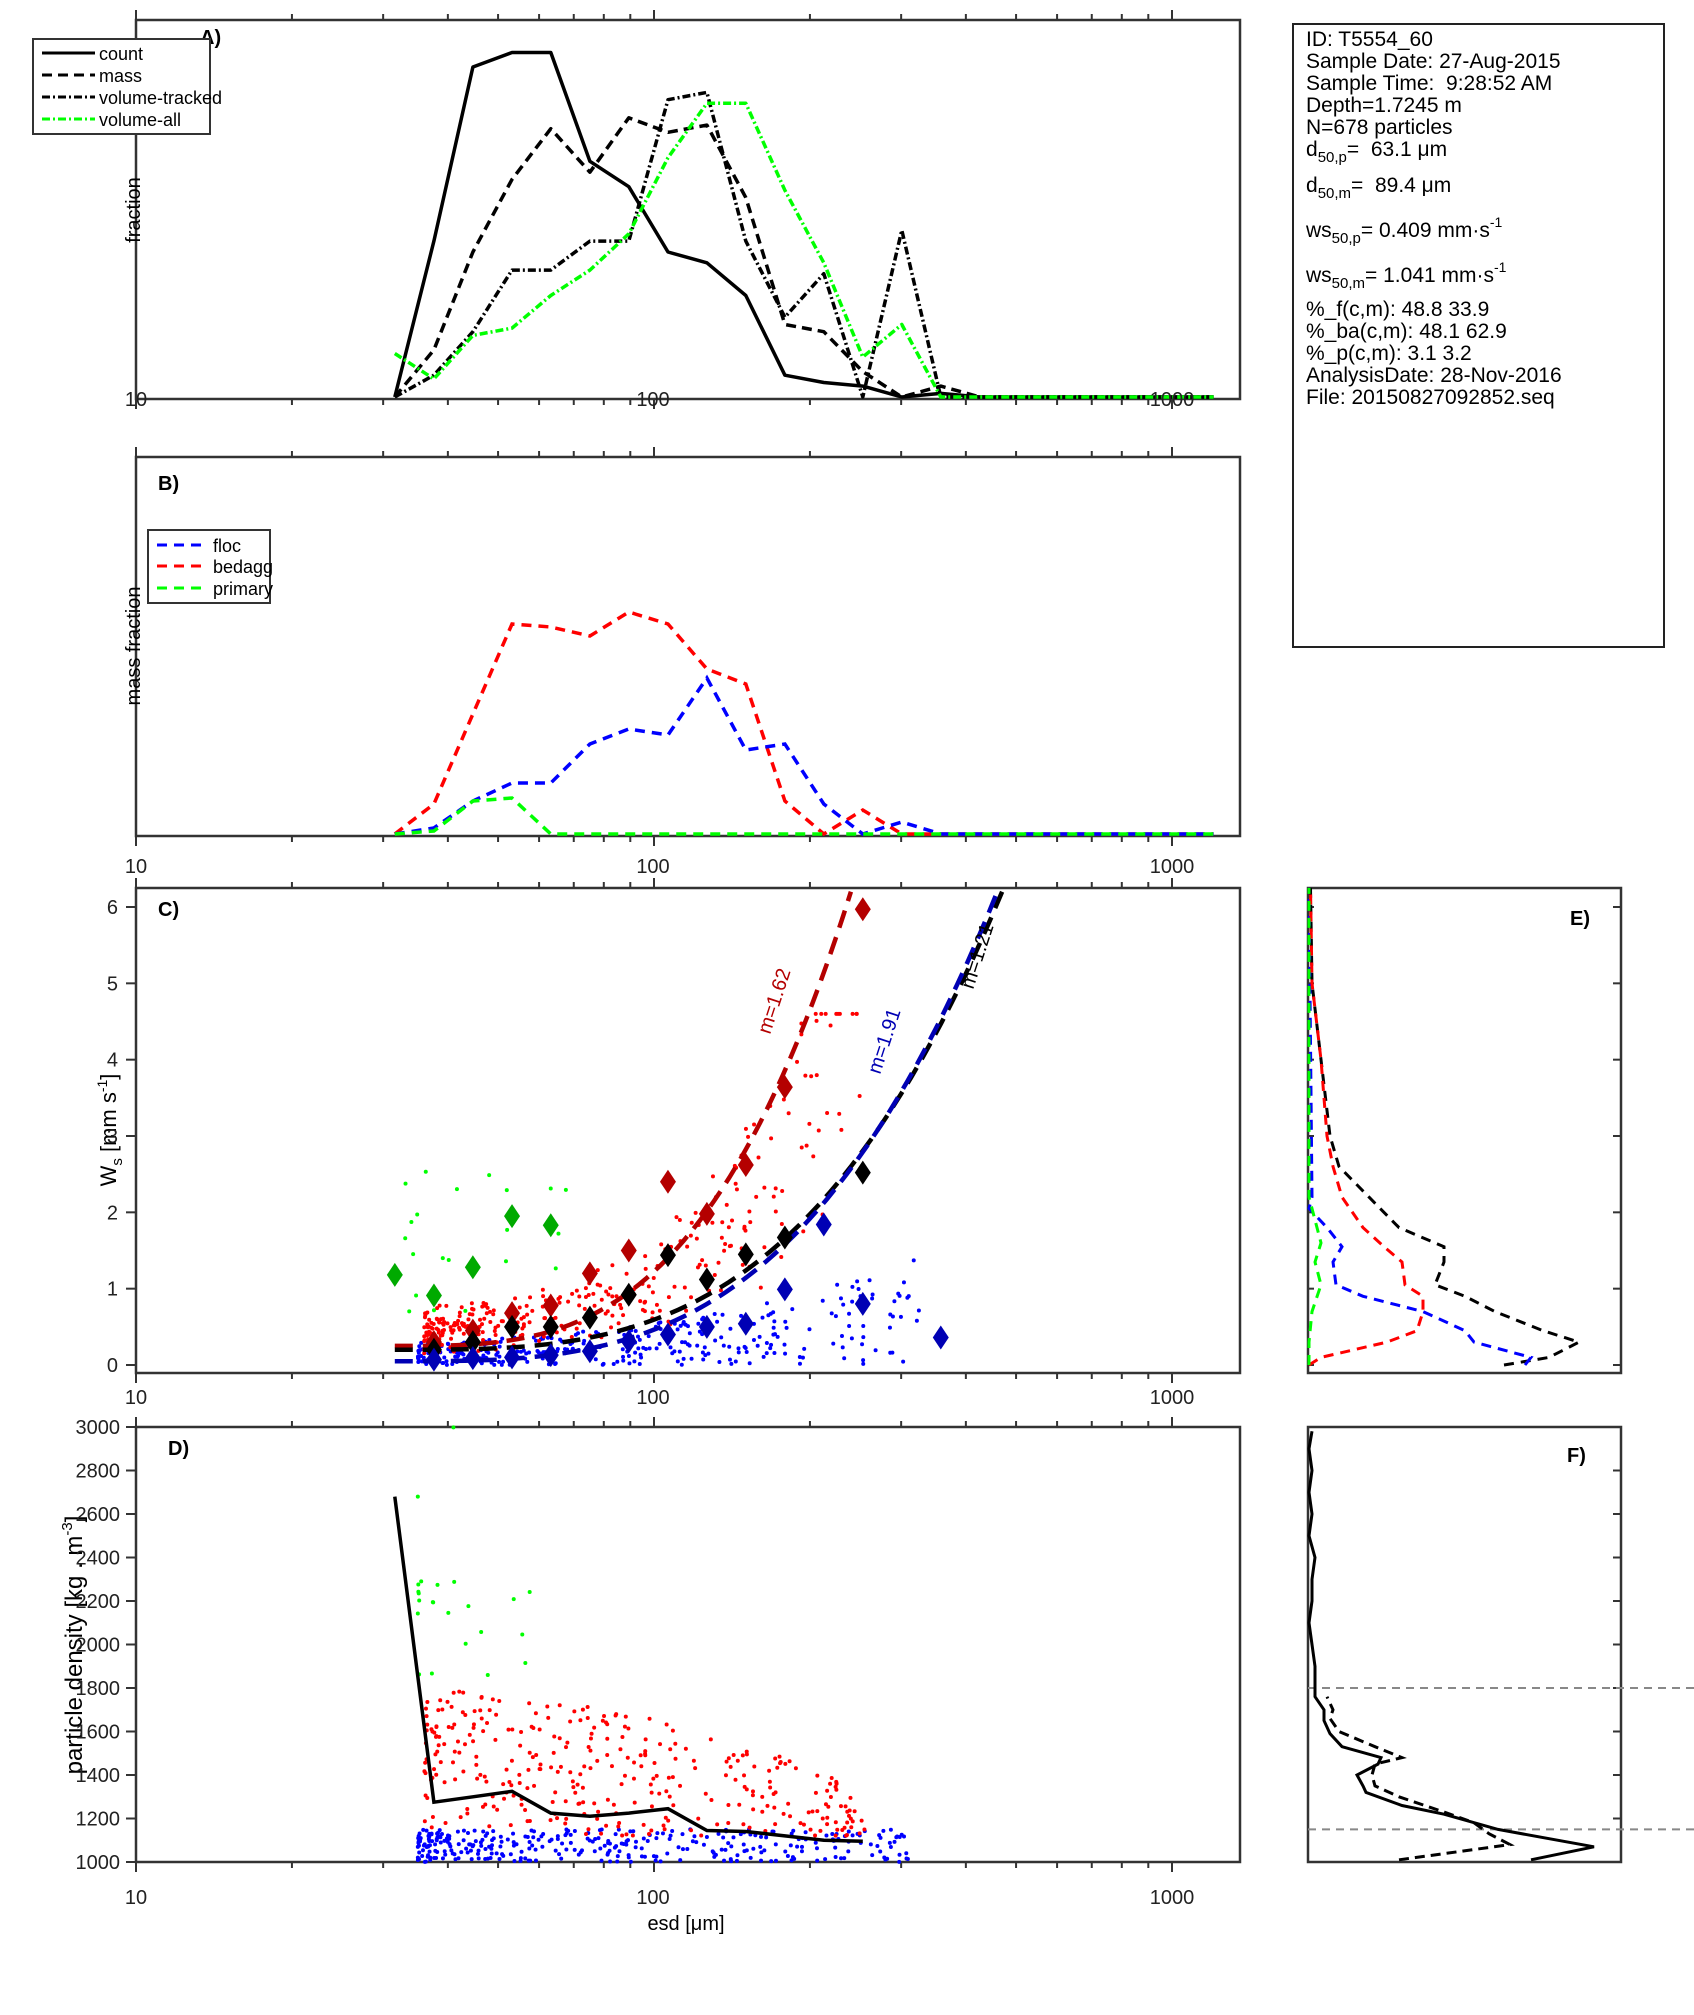  What do you see at coordinates (98, 1820) in the screenshot?
I see `y-tick-label: 1200` at bounding box center [98, 1820].